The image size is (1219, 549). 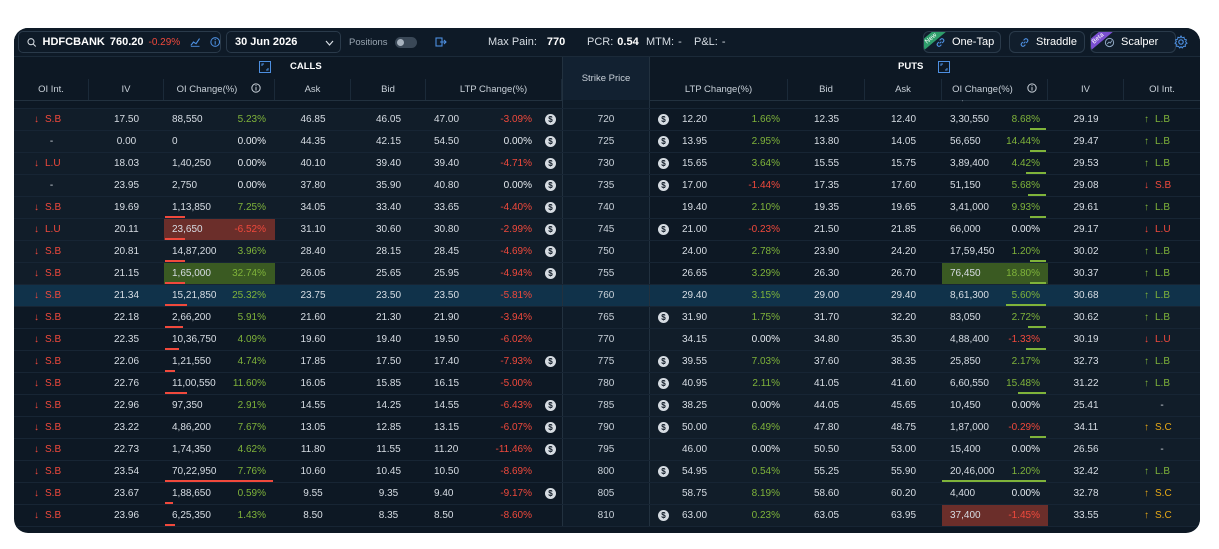 I want to click on put-bid: 37.60, so click(x=826, y=361).